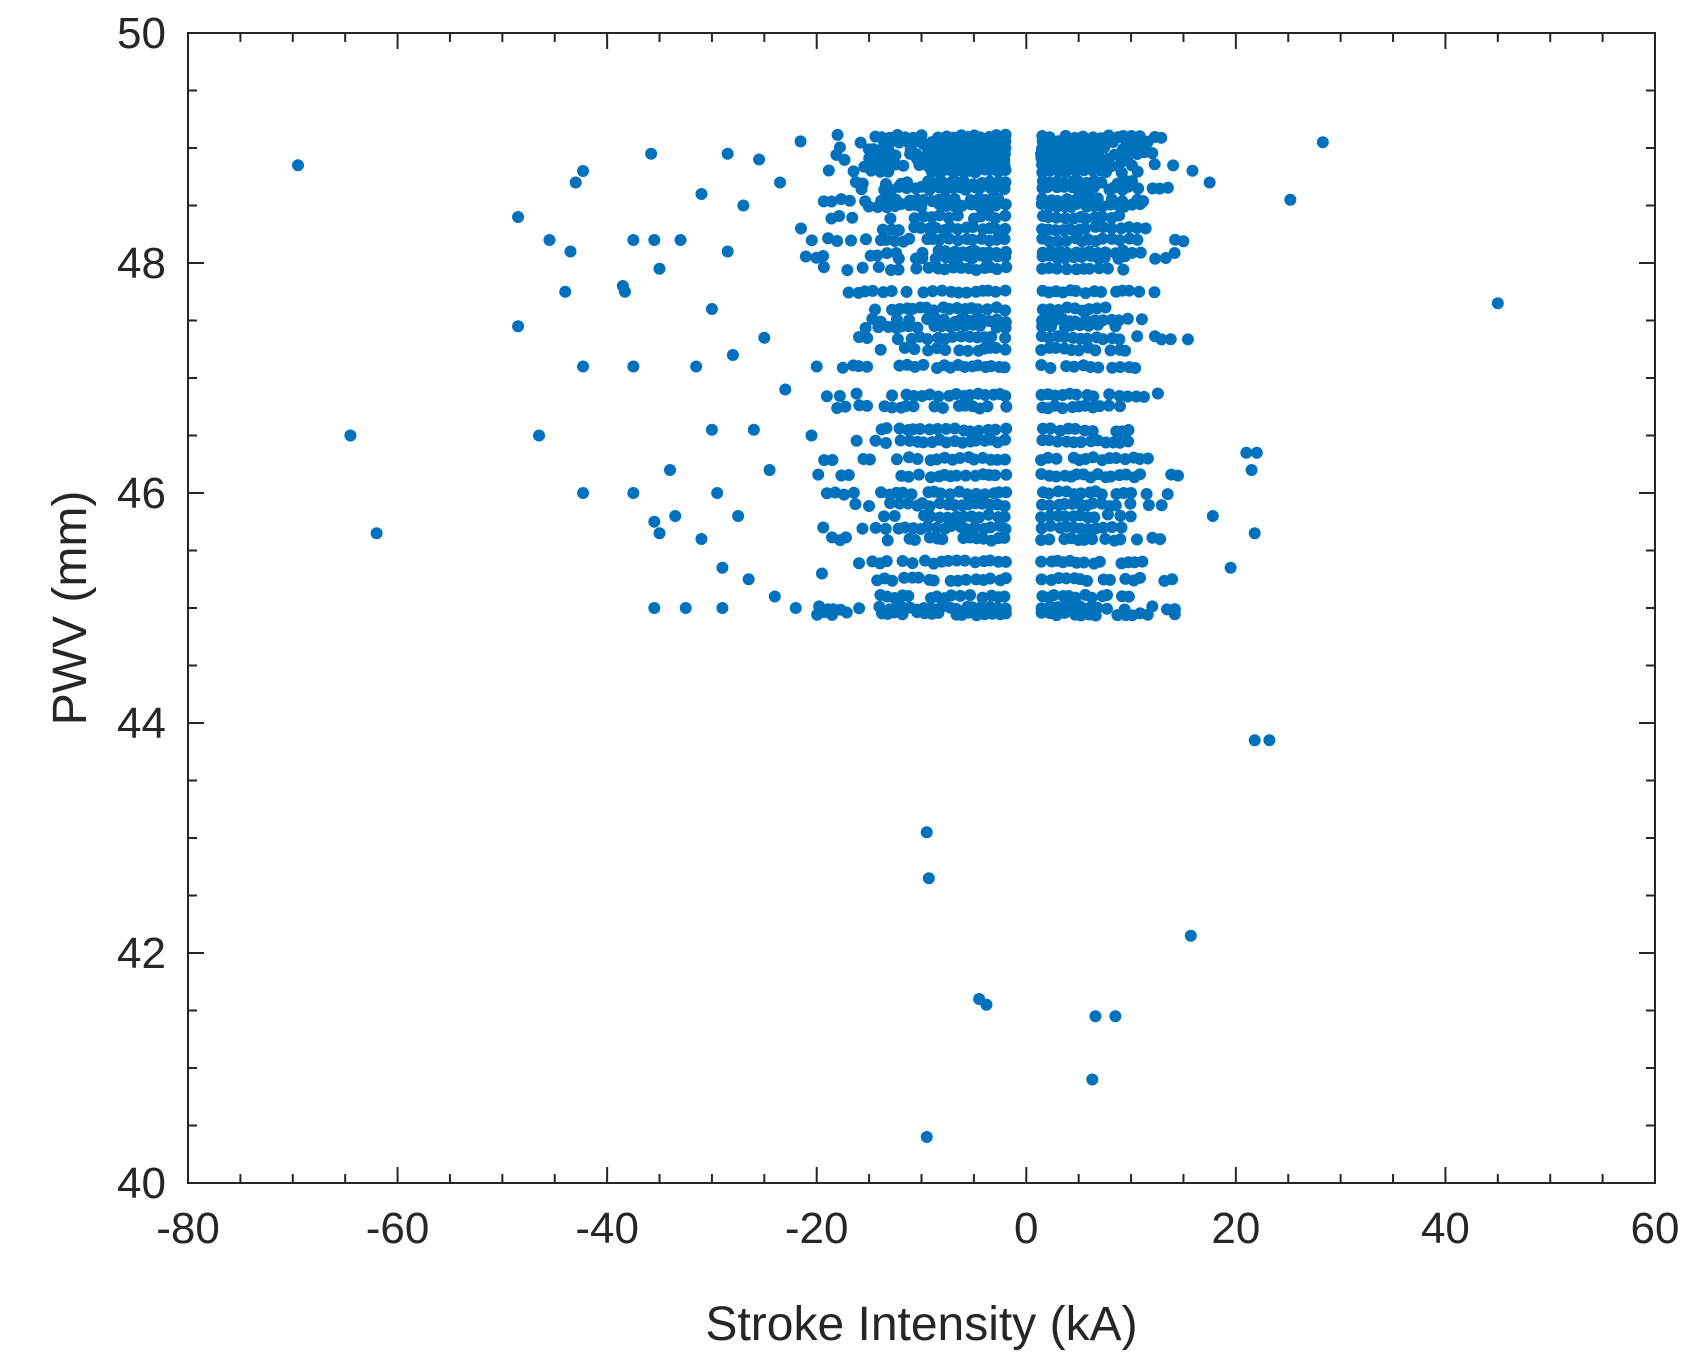  What do you see at coordinates (141, 953) in the screenshot?
I see `y-tick-label: 42` at bounding box center [141, 953].